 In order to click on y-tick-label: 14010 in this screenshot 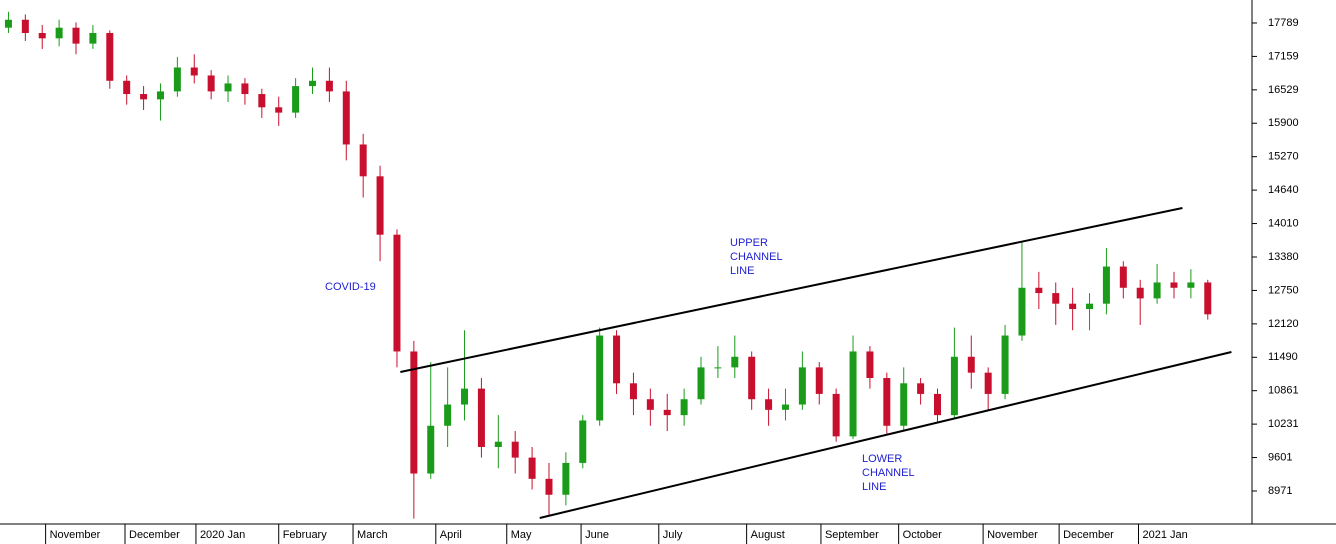, I will do `click(1283, 223)`.